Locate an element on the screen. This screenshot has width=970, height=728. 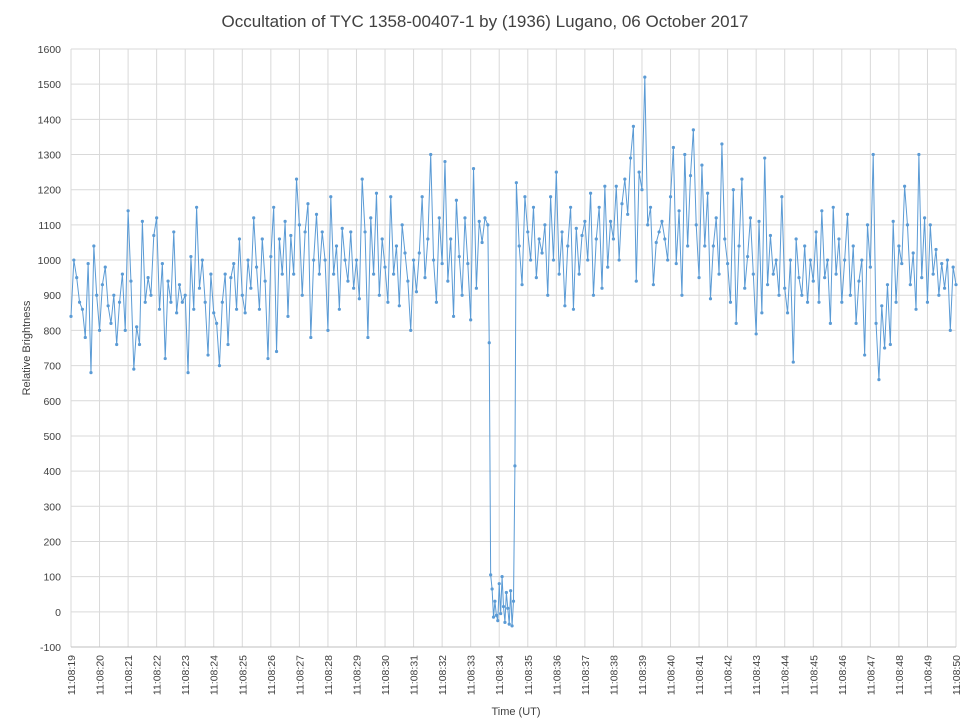
x-tick-label: 11:08:43 is located at coordinates (757, 675).